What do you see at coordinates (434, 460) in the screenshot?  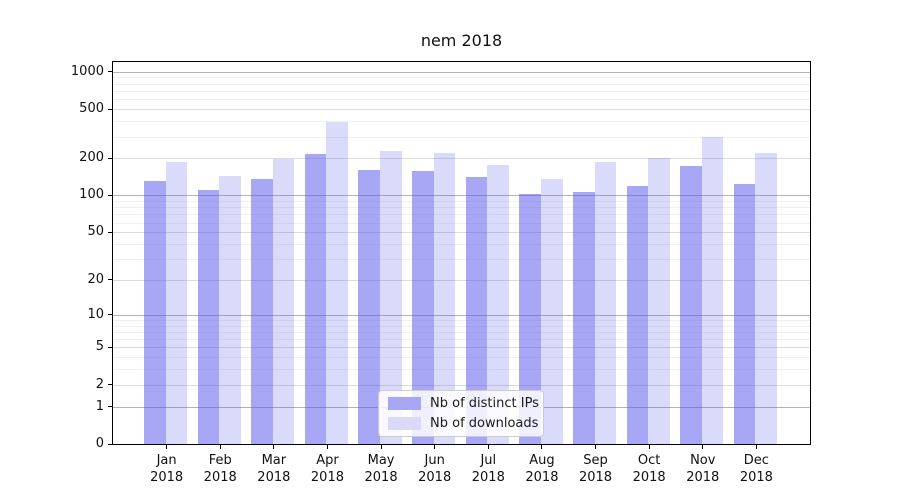 I see `x-tick-month: Jun` at bounding box center [434, 460].